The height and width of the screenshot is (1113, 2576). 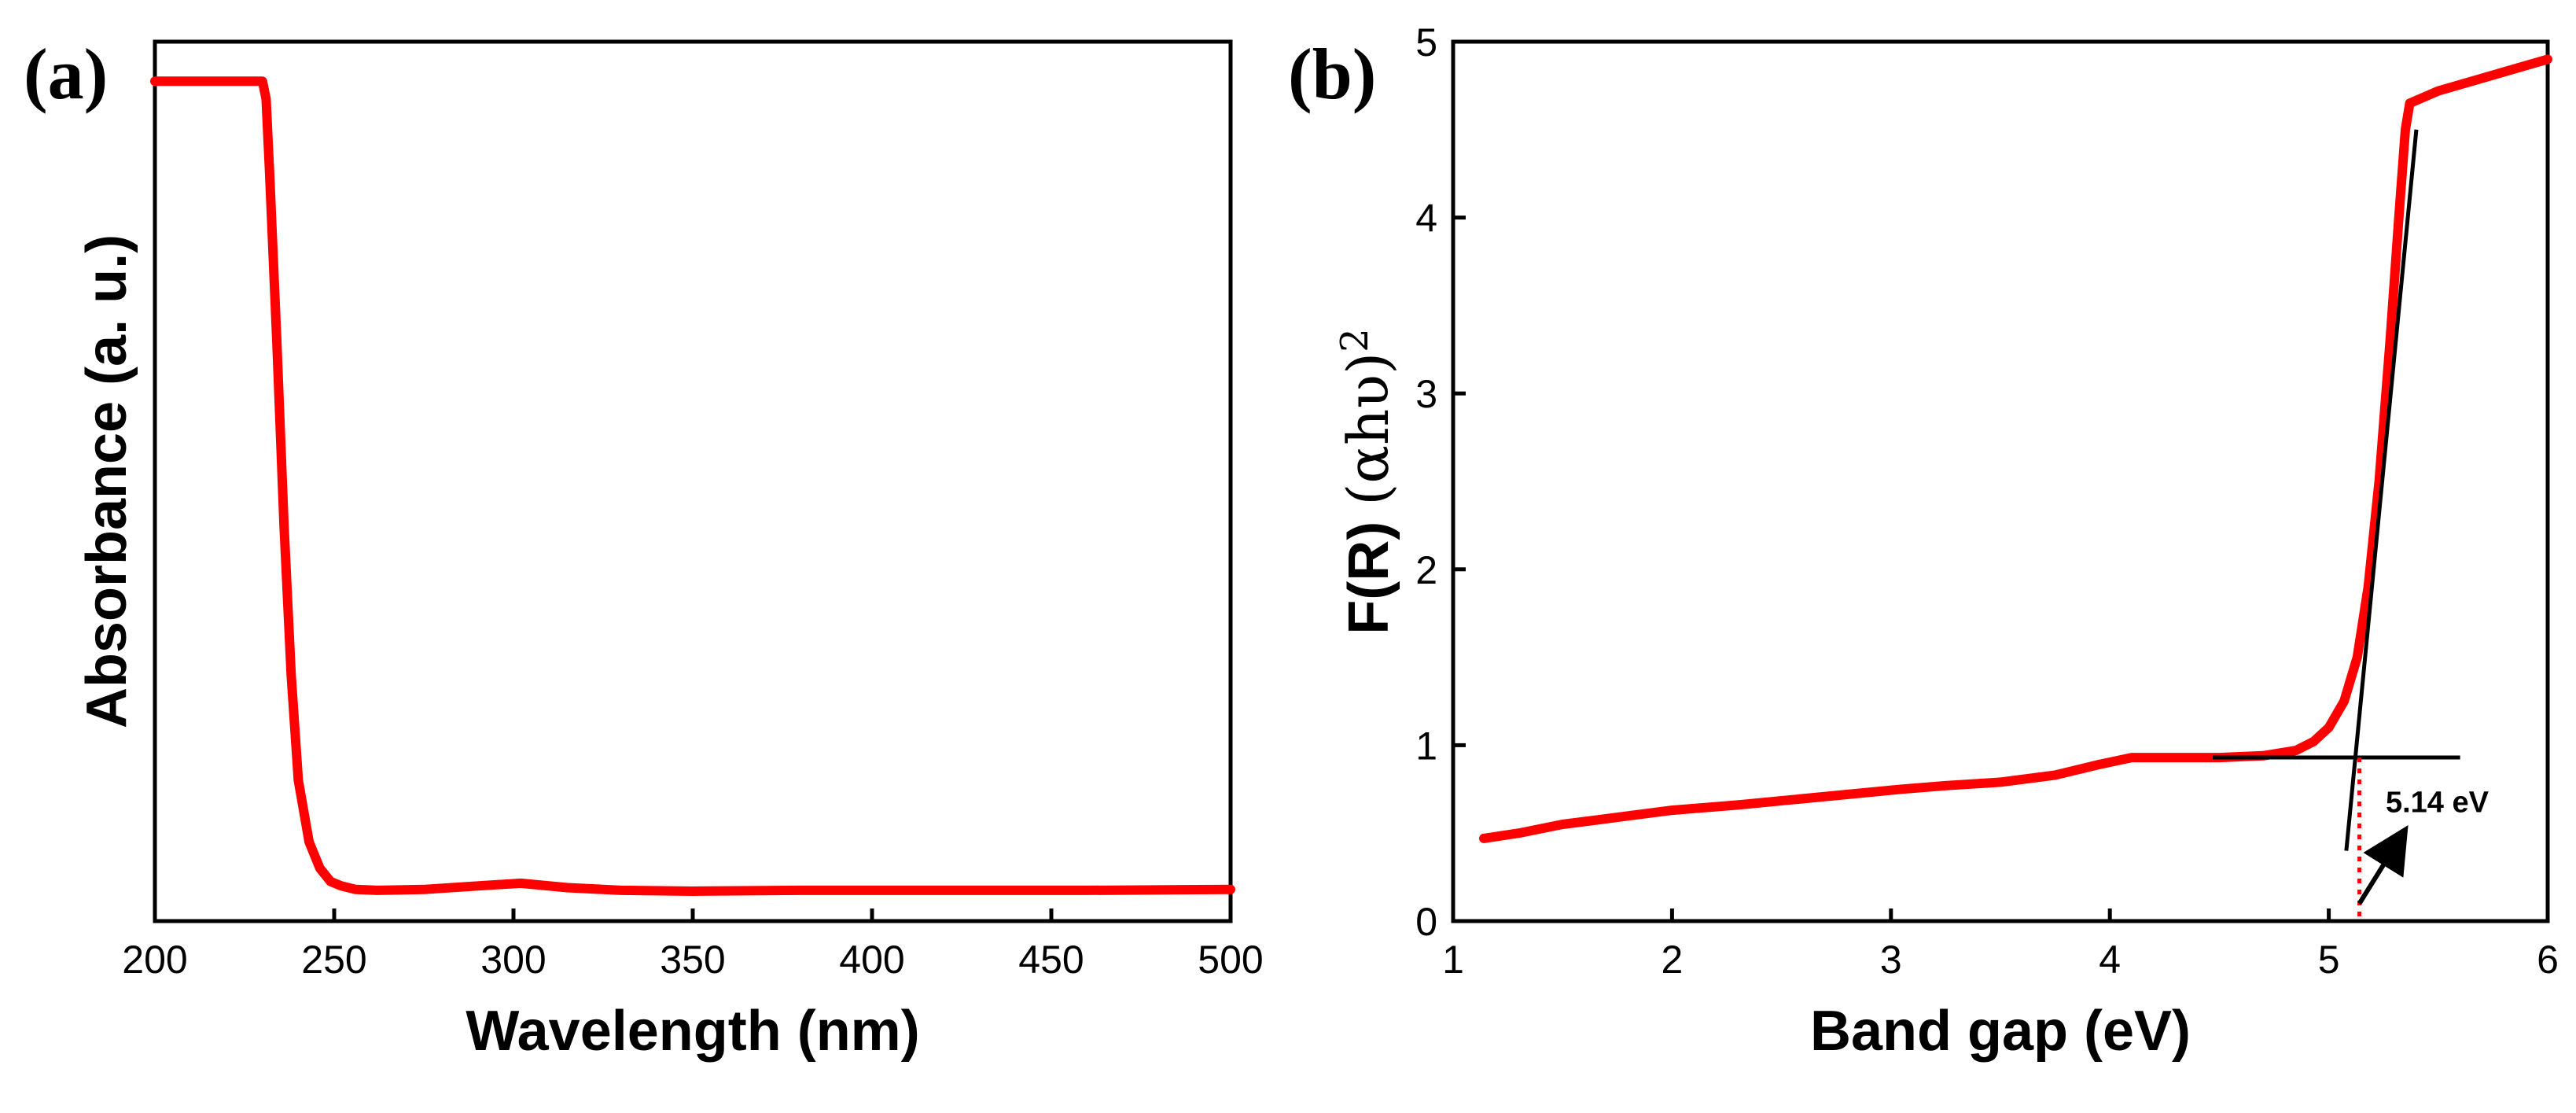 I want to click on panel-a-x-tick-label: 350, so click(x=692, y=960).